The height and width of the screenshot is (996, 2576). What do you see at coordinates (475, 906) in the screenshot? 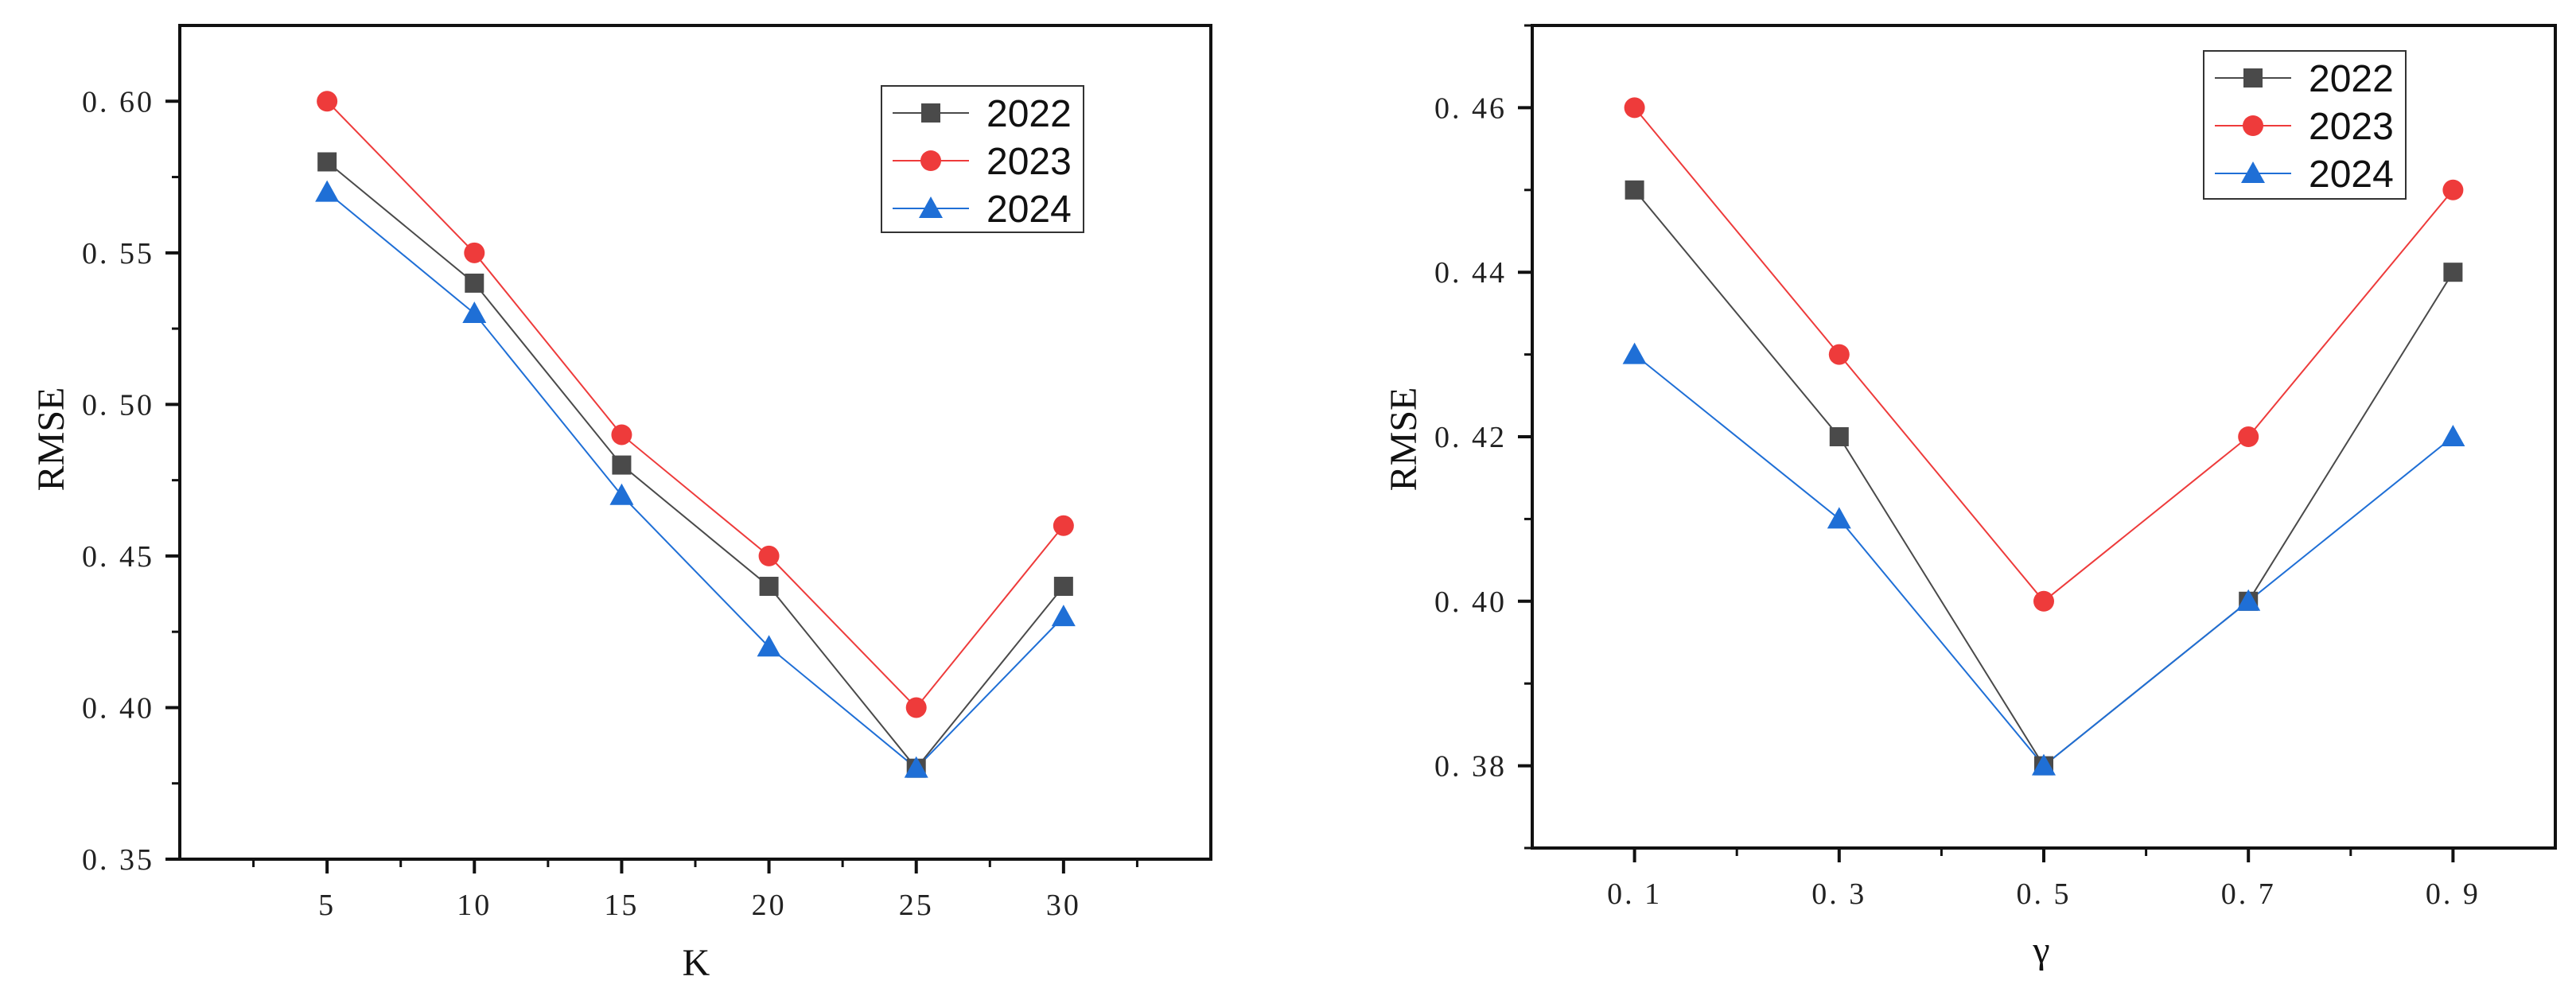
I see `x-tick-label-k-1: 10` at bounding box center [475, 906].